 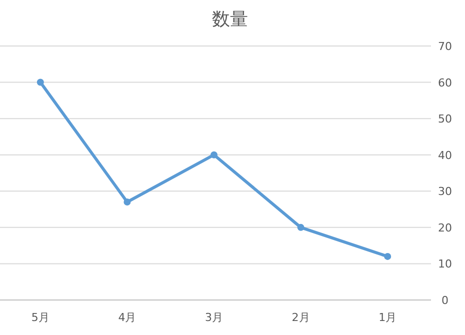 I want to click on chart-title: 数量, so click(x=230, y=19).